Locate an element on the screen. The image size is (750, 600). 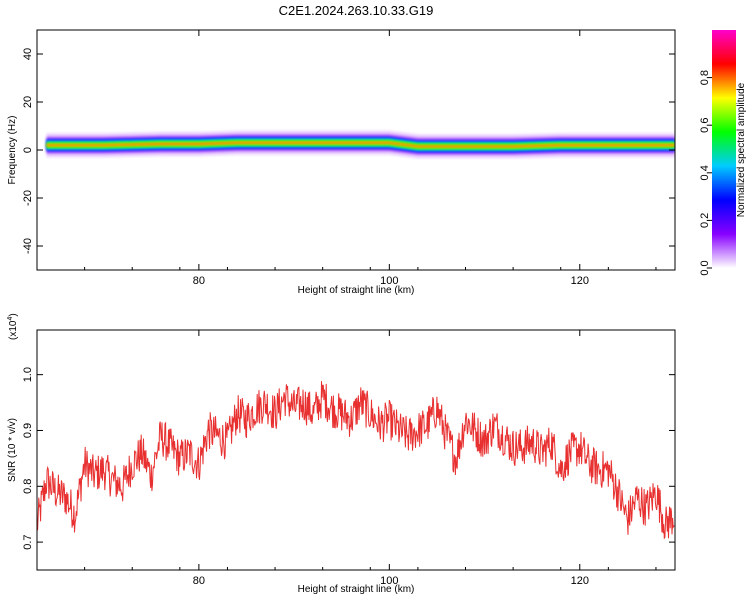
spectral-ridge is located at coordinates (360, 144).